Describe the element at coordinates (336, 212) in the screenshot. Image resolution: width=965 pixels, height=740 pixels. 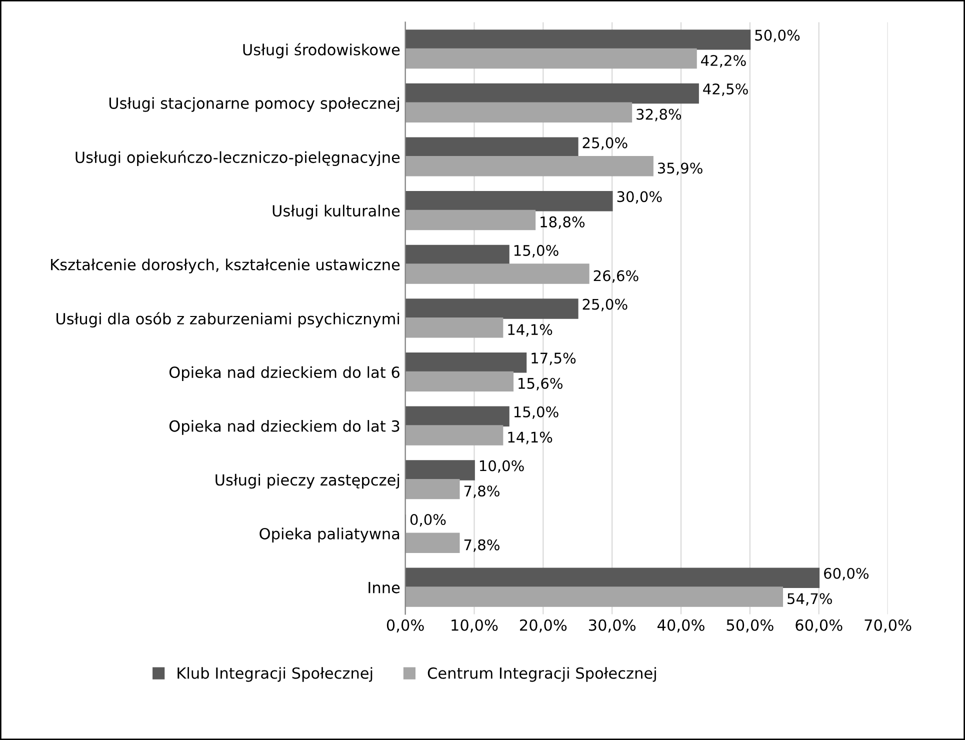
I see `y-tick-label: Usługi kulturalne` at that location.